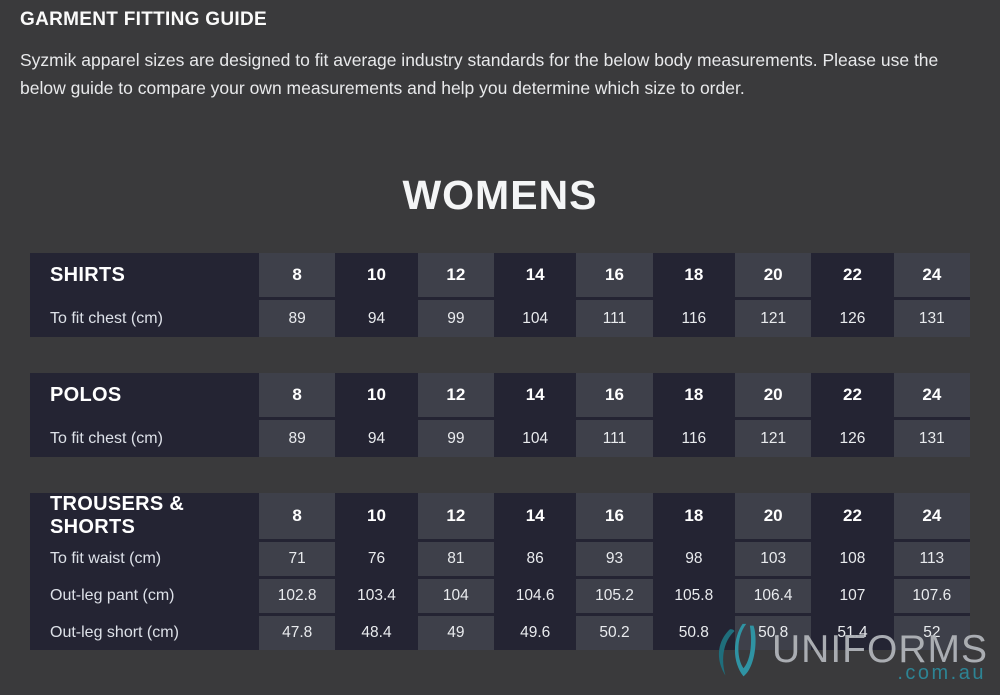 The width and height of the screenshot is (1000, 695). What do you see at coordinates (143, 596) in the screenshot?
I see `row-label: Out-leg pant (cm)` at bounding box center [143, 596].